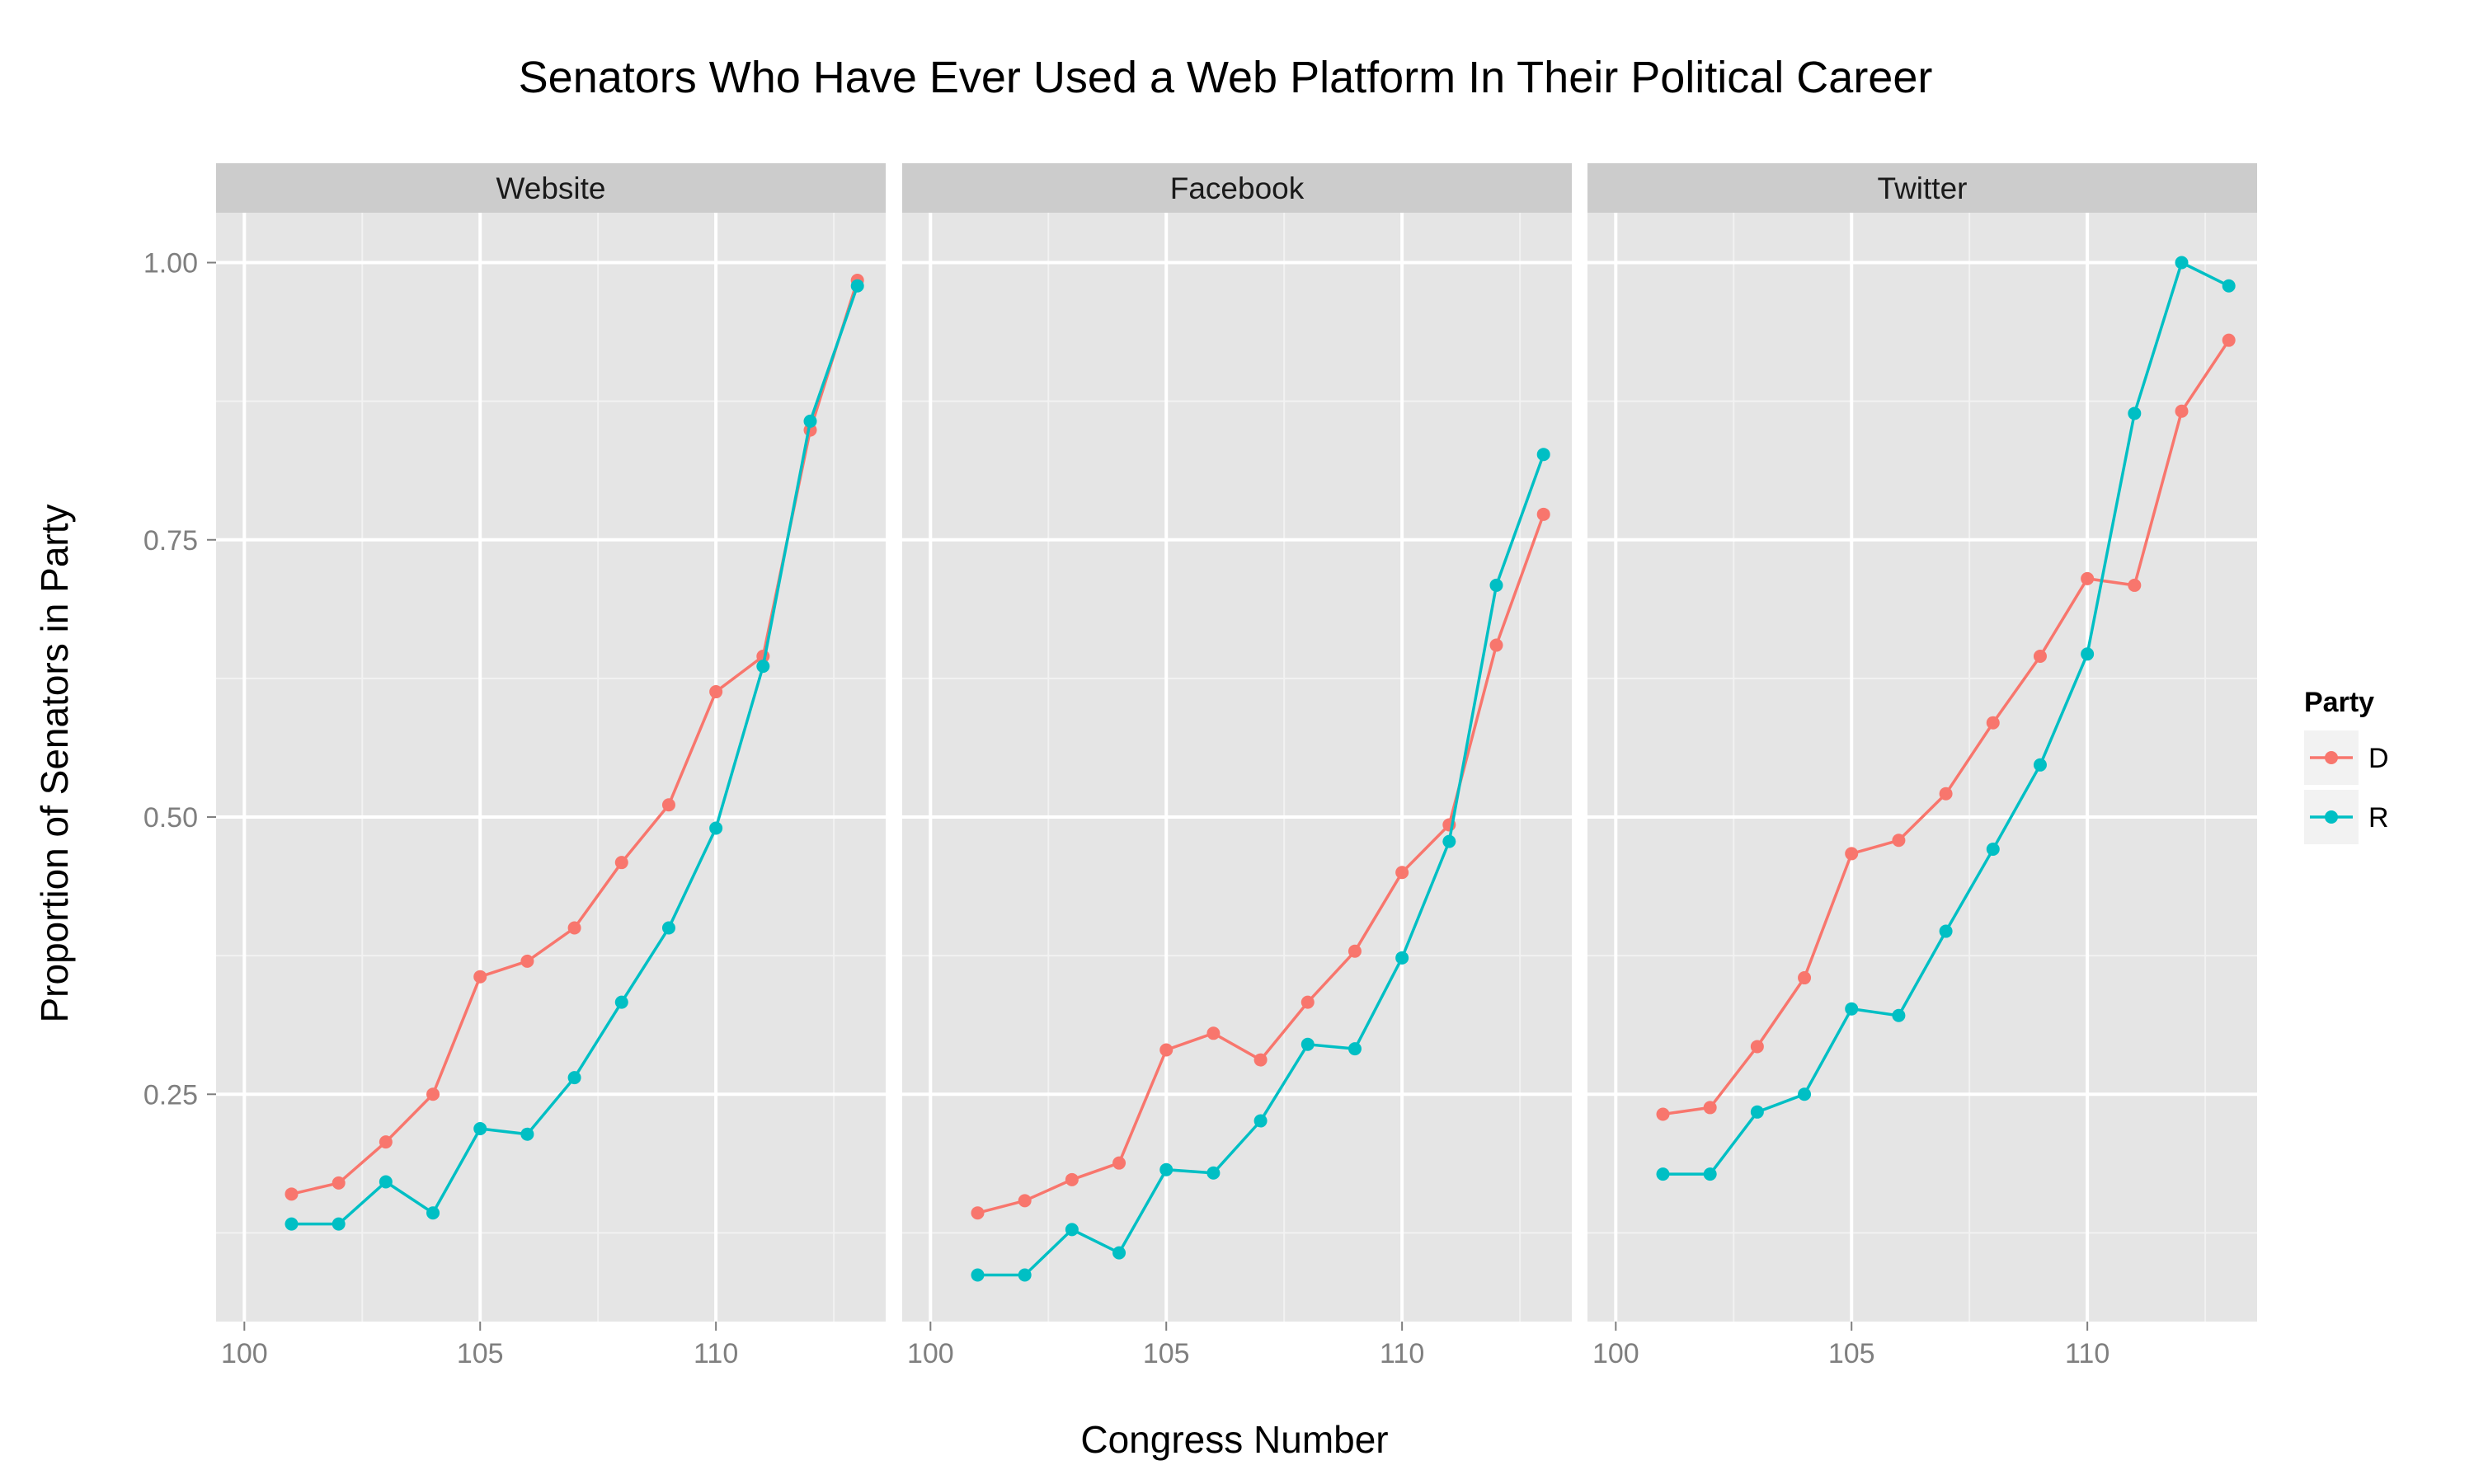  I want to click on x-axis-title: Congress Number, so click(1234, 1439).